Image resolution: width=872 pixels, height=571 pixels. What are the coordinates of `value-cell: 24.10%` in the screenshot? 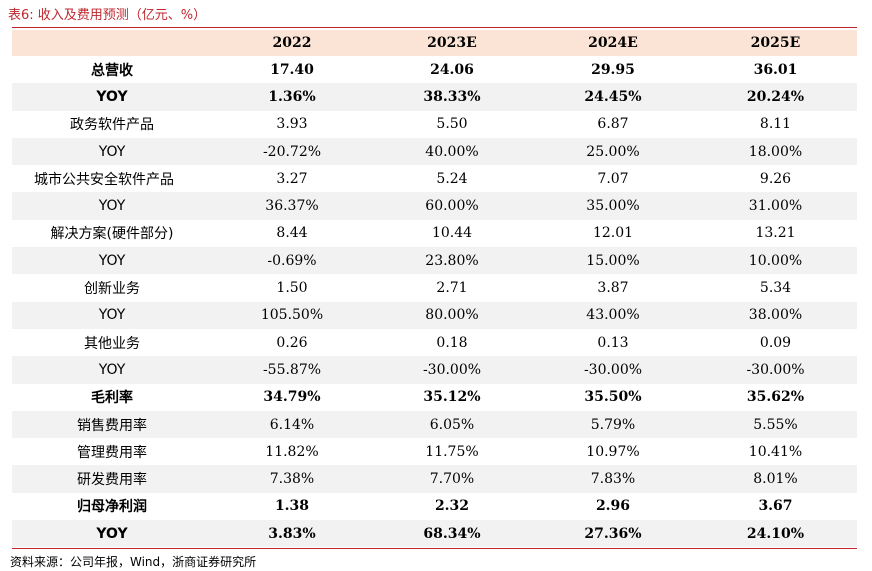 It's located at (775, 534).